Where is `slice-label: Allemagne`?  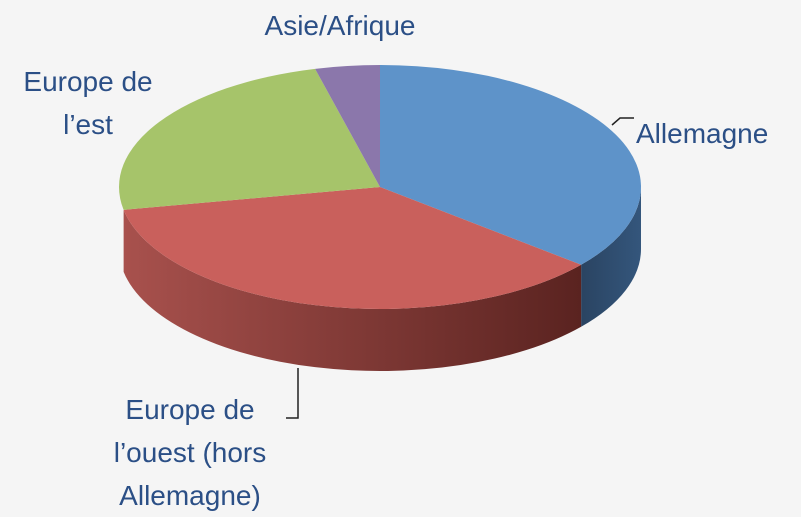
slice-label: Allemagne is located at coordinates (702, 133).